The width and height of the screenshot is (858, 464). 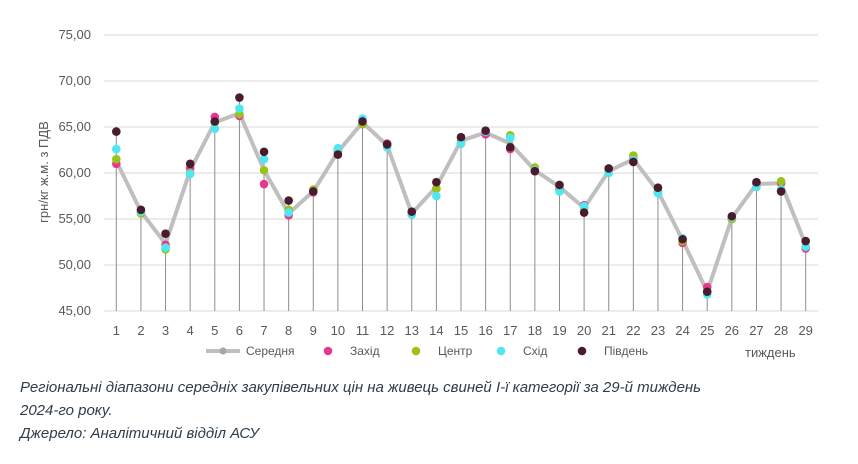 I want to click on x-tick-label: 10, so click(x=338, y=330).